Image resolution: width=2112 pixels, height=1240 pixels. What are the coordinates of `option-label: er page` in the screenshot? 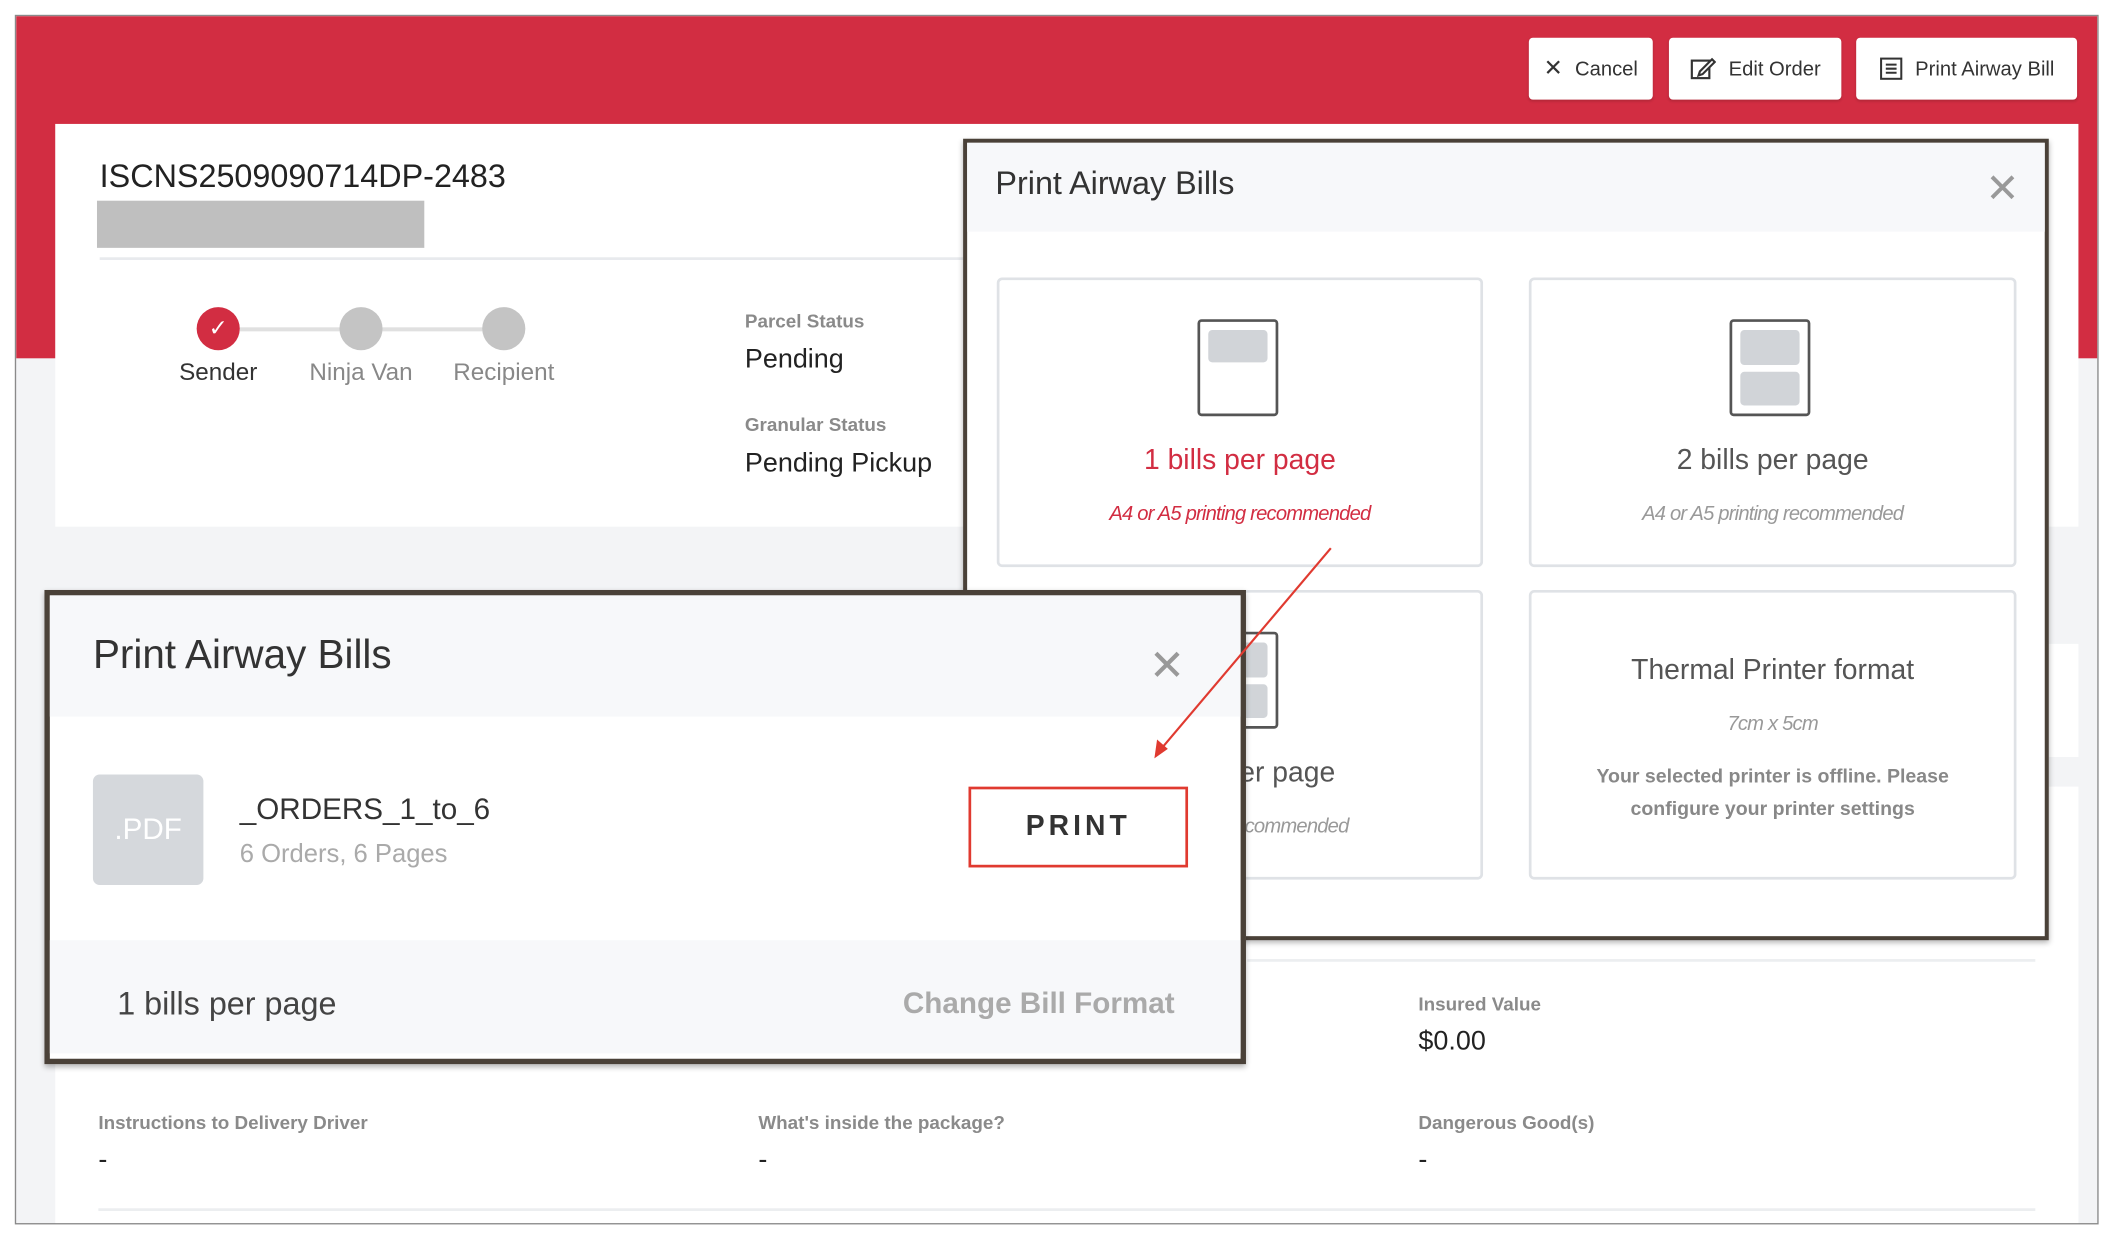 It's located at (1287, 772).